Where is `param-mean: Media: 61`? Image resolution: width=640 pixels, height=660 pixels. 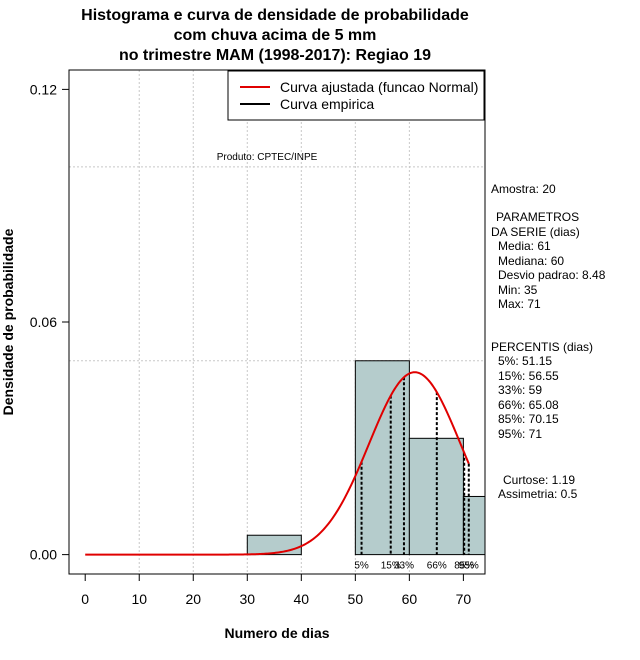
param-mean: Media: 61 is located at coordinates (524, 246).